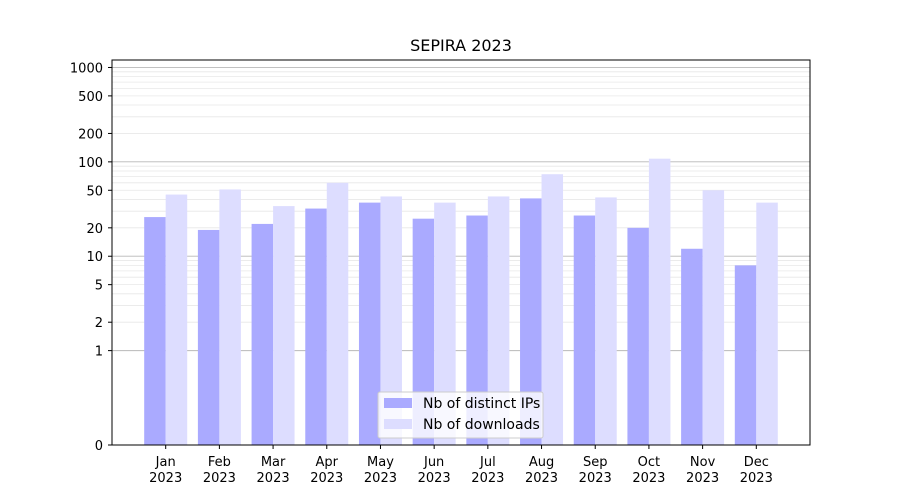 This screenshot has width=900, height=504. I want to click on x-tick-label: Nov 2023, so click(702, 470).